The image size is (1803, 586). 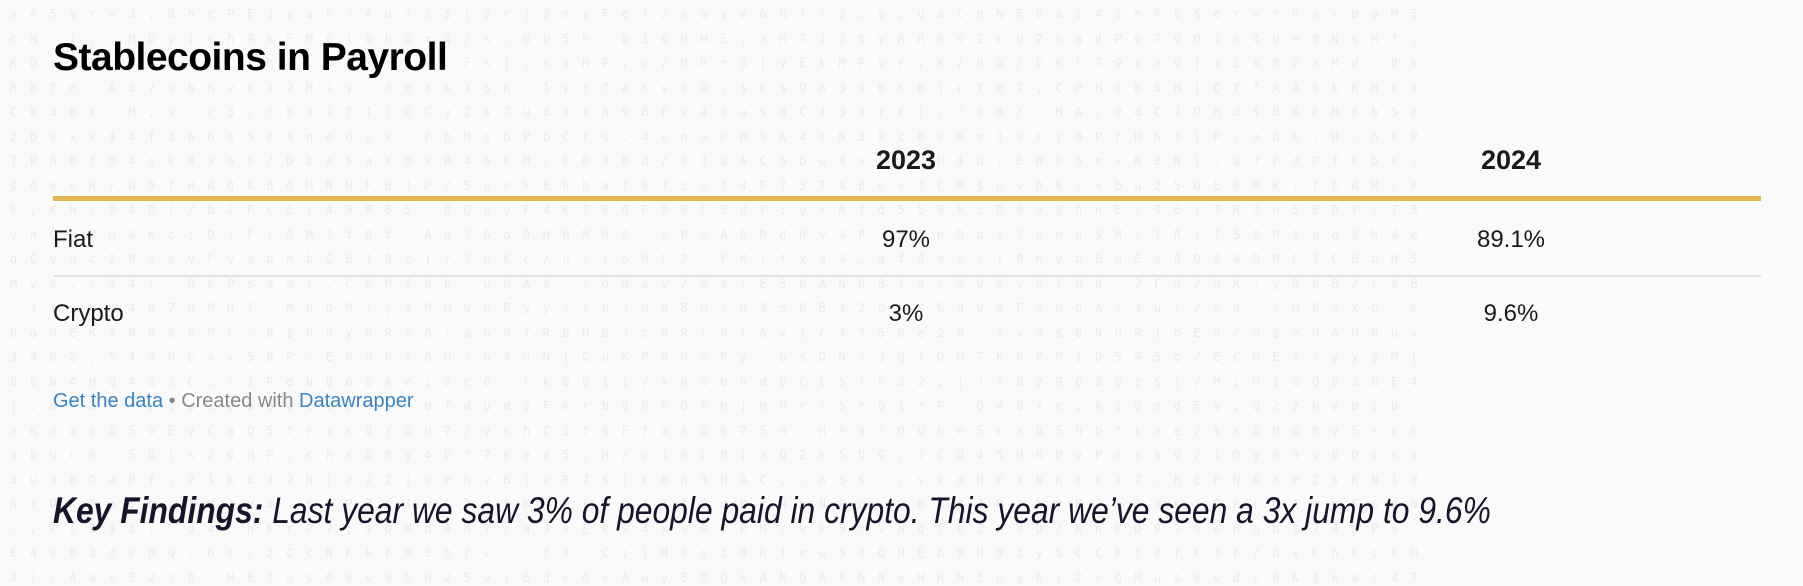 I want to click on cell-crypto-2024: 9.6%, so click(x=1511, y=313).